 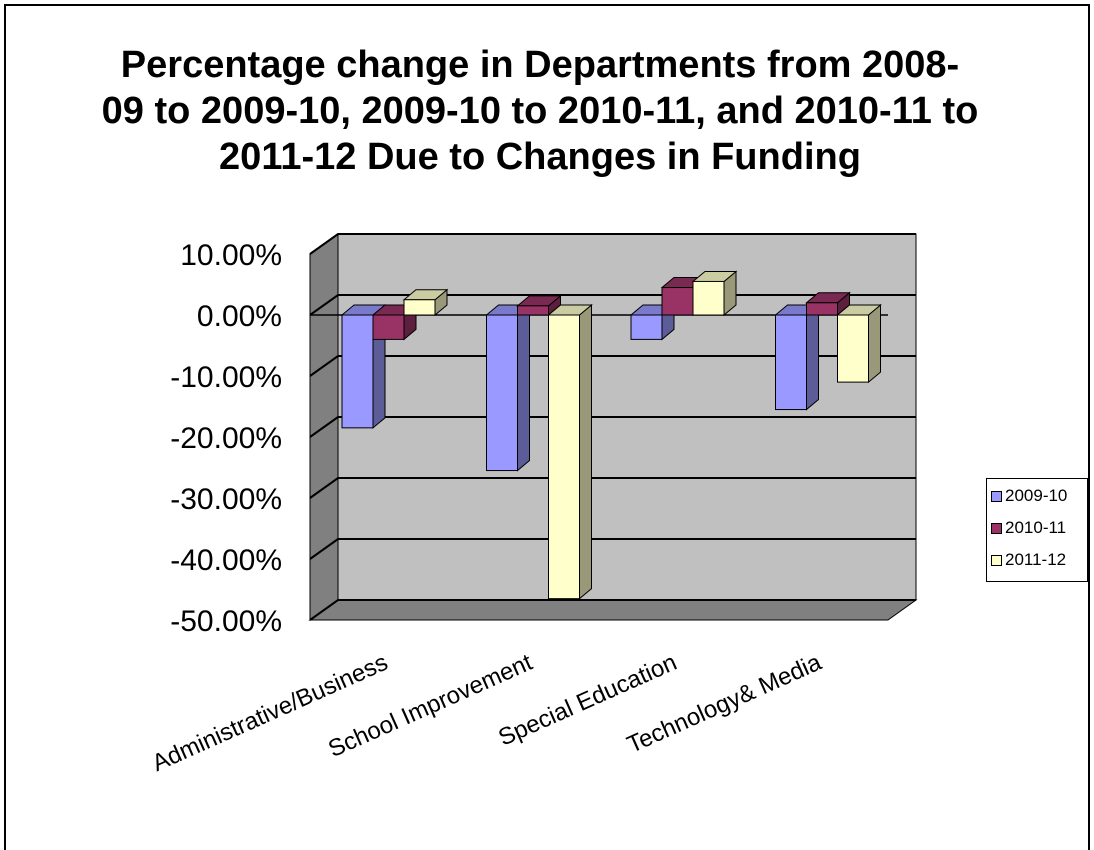 I want to click on legend-label: 2010-11, so click(x=1036, y=527).